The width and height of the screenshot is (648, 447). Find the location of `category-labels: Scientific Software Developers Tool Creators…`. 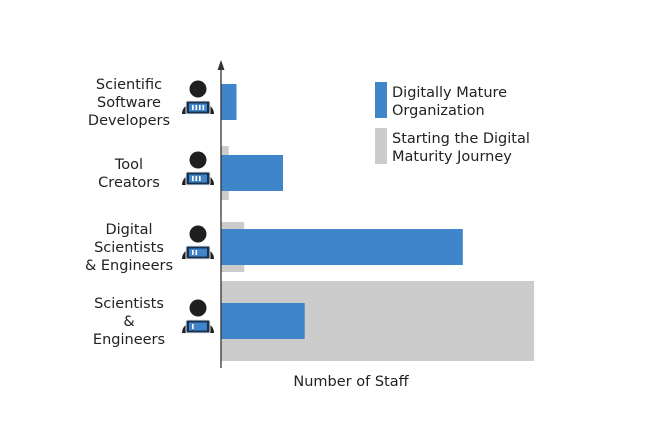

category-labels: Scientific Software Developers Tool Creators… is located at coordinates (129, 212).